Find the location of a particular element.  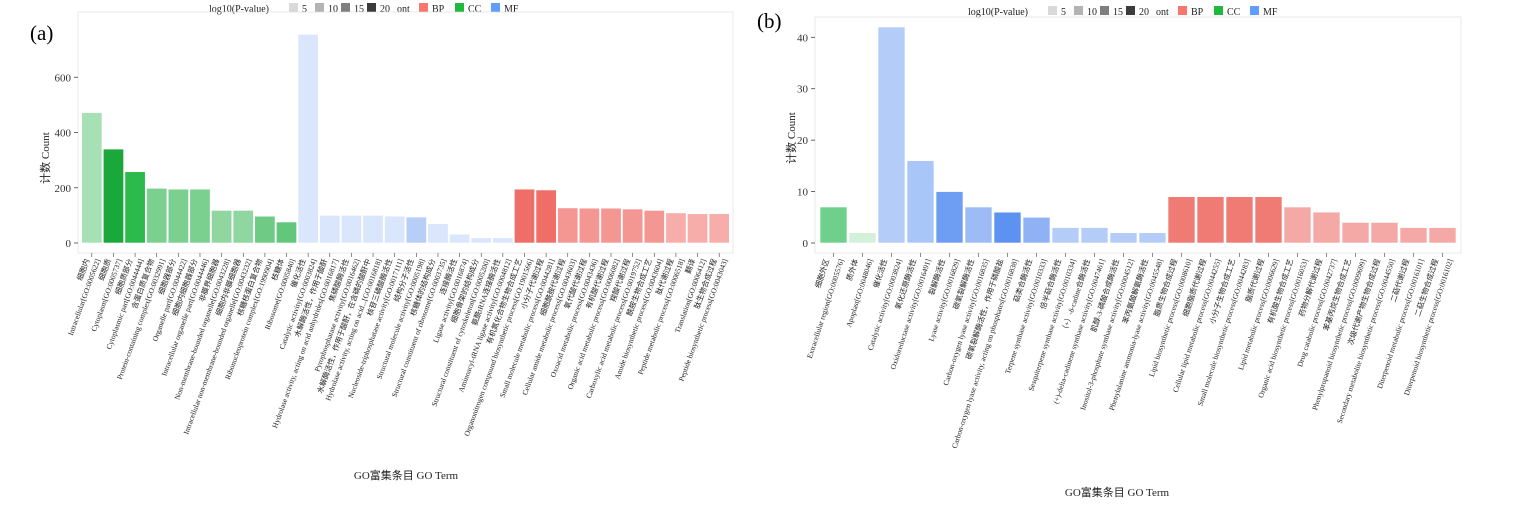

panel-a-legend-ont-label-cc: CC is located at coordinates (475, 9).